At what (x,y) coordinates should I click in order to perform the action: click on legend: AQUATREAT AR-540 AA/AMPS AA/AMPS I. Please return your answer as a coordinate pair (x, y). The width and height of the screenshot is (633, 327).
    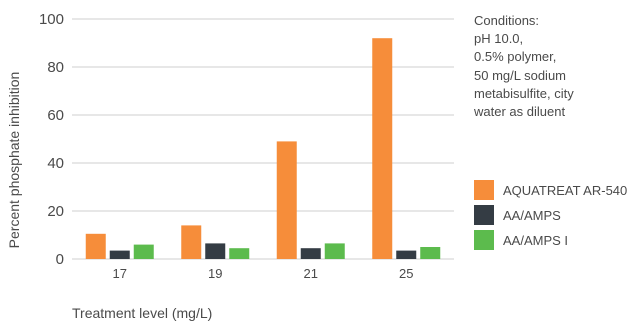
    Looking at the image, I should click on (550, 217).